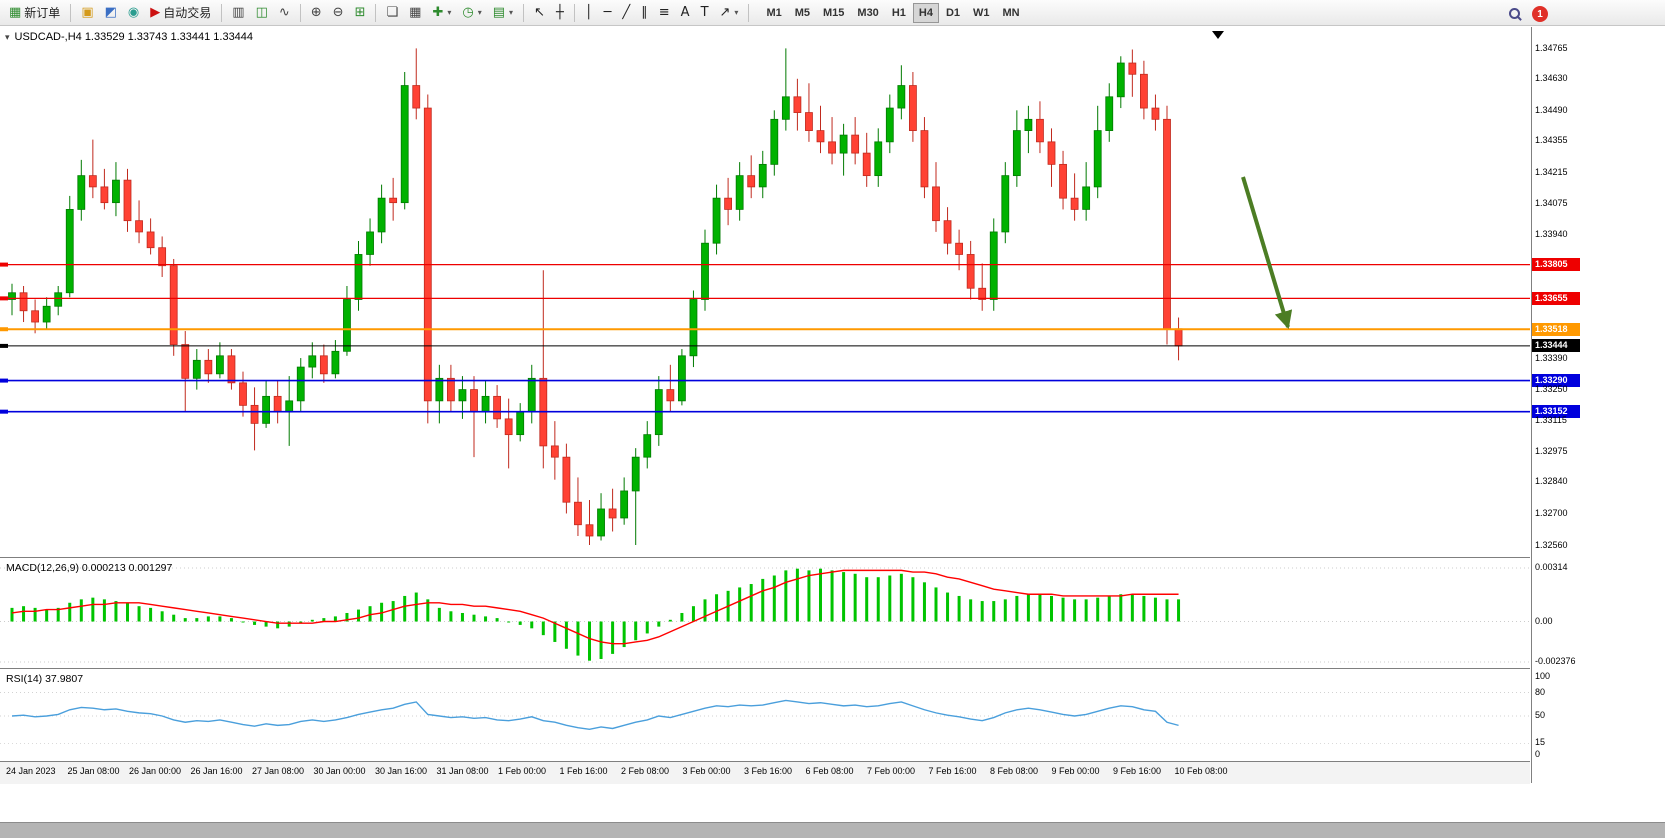 The height and width of the screenshot is (838, 1665). What do you see at coordinates (802, 13) in the screenshot?
I see `timeframe-m5-button: M5` at bounding box center [802, 13].